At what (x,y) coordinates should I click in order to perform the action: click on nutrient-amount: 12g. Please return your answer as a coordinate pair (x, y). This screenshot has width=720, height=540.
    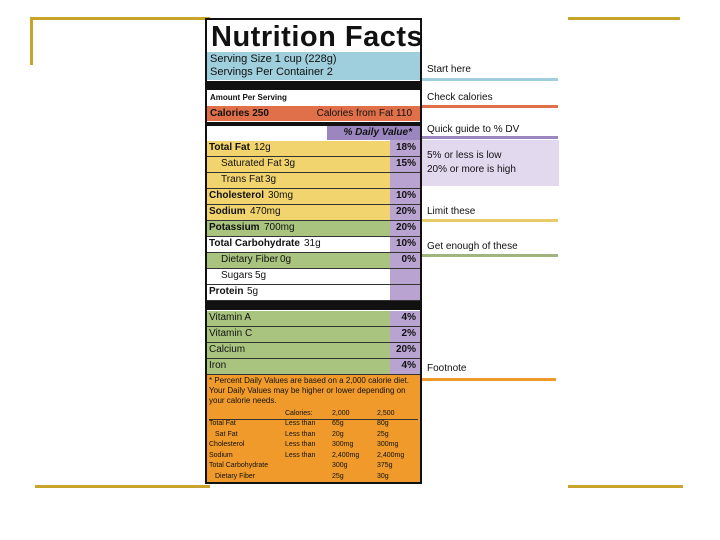
    Looking at the image, I should click on (262, 147).